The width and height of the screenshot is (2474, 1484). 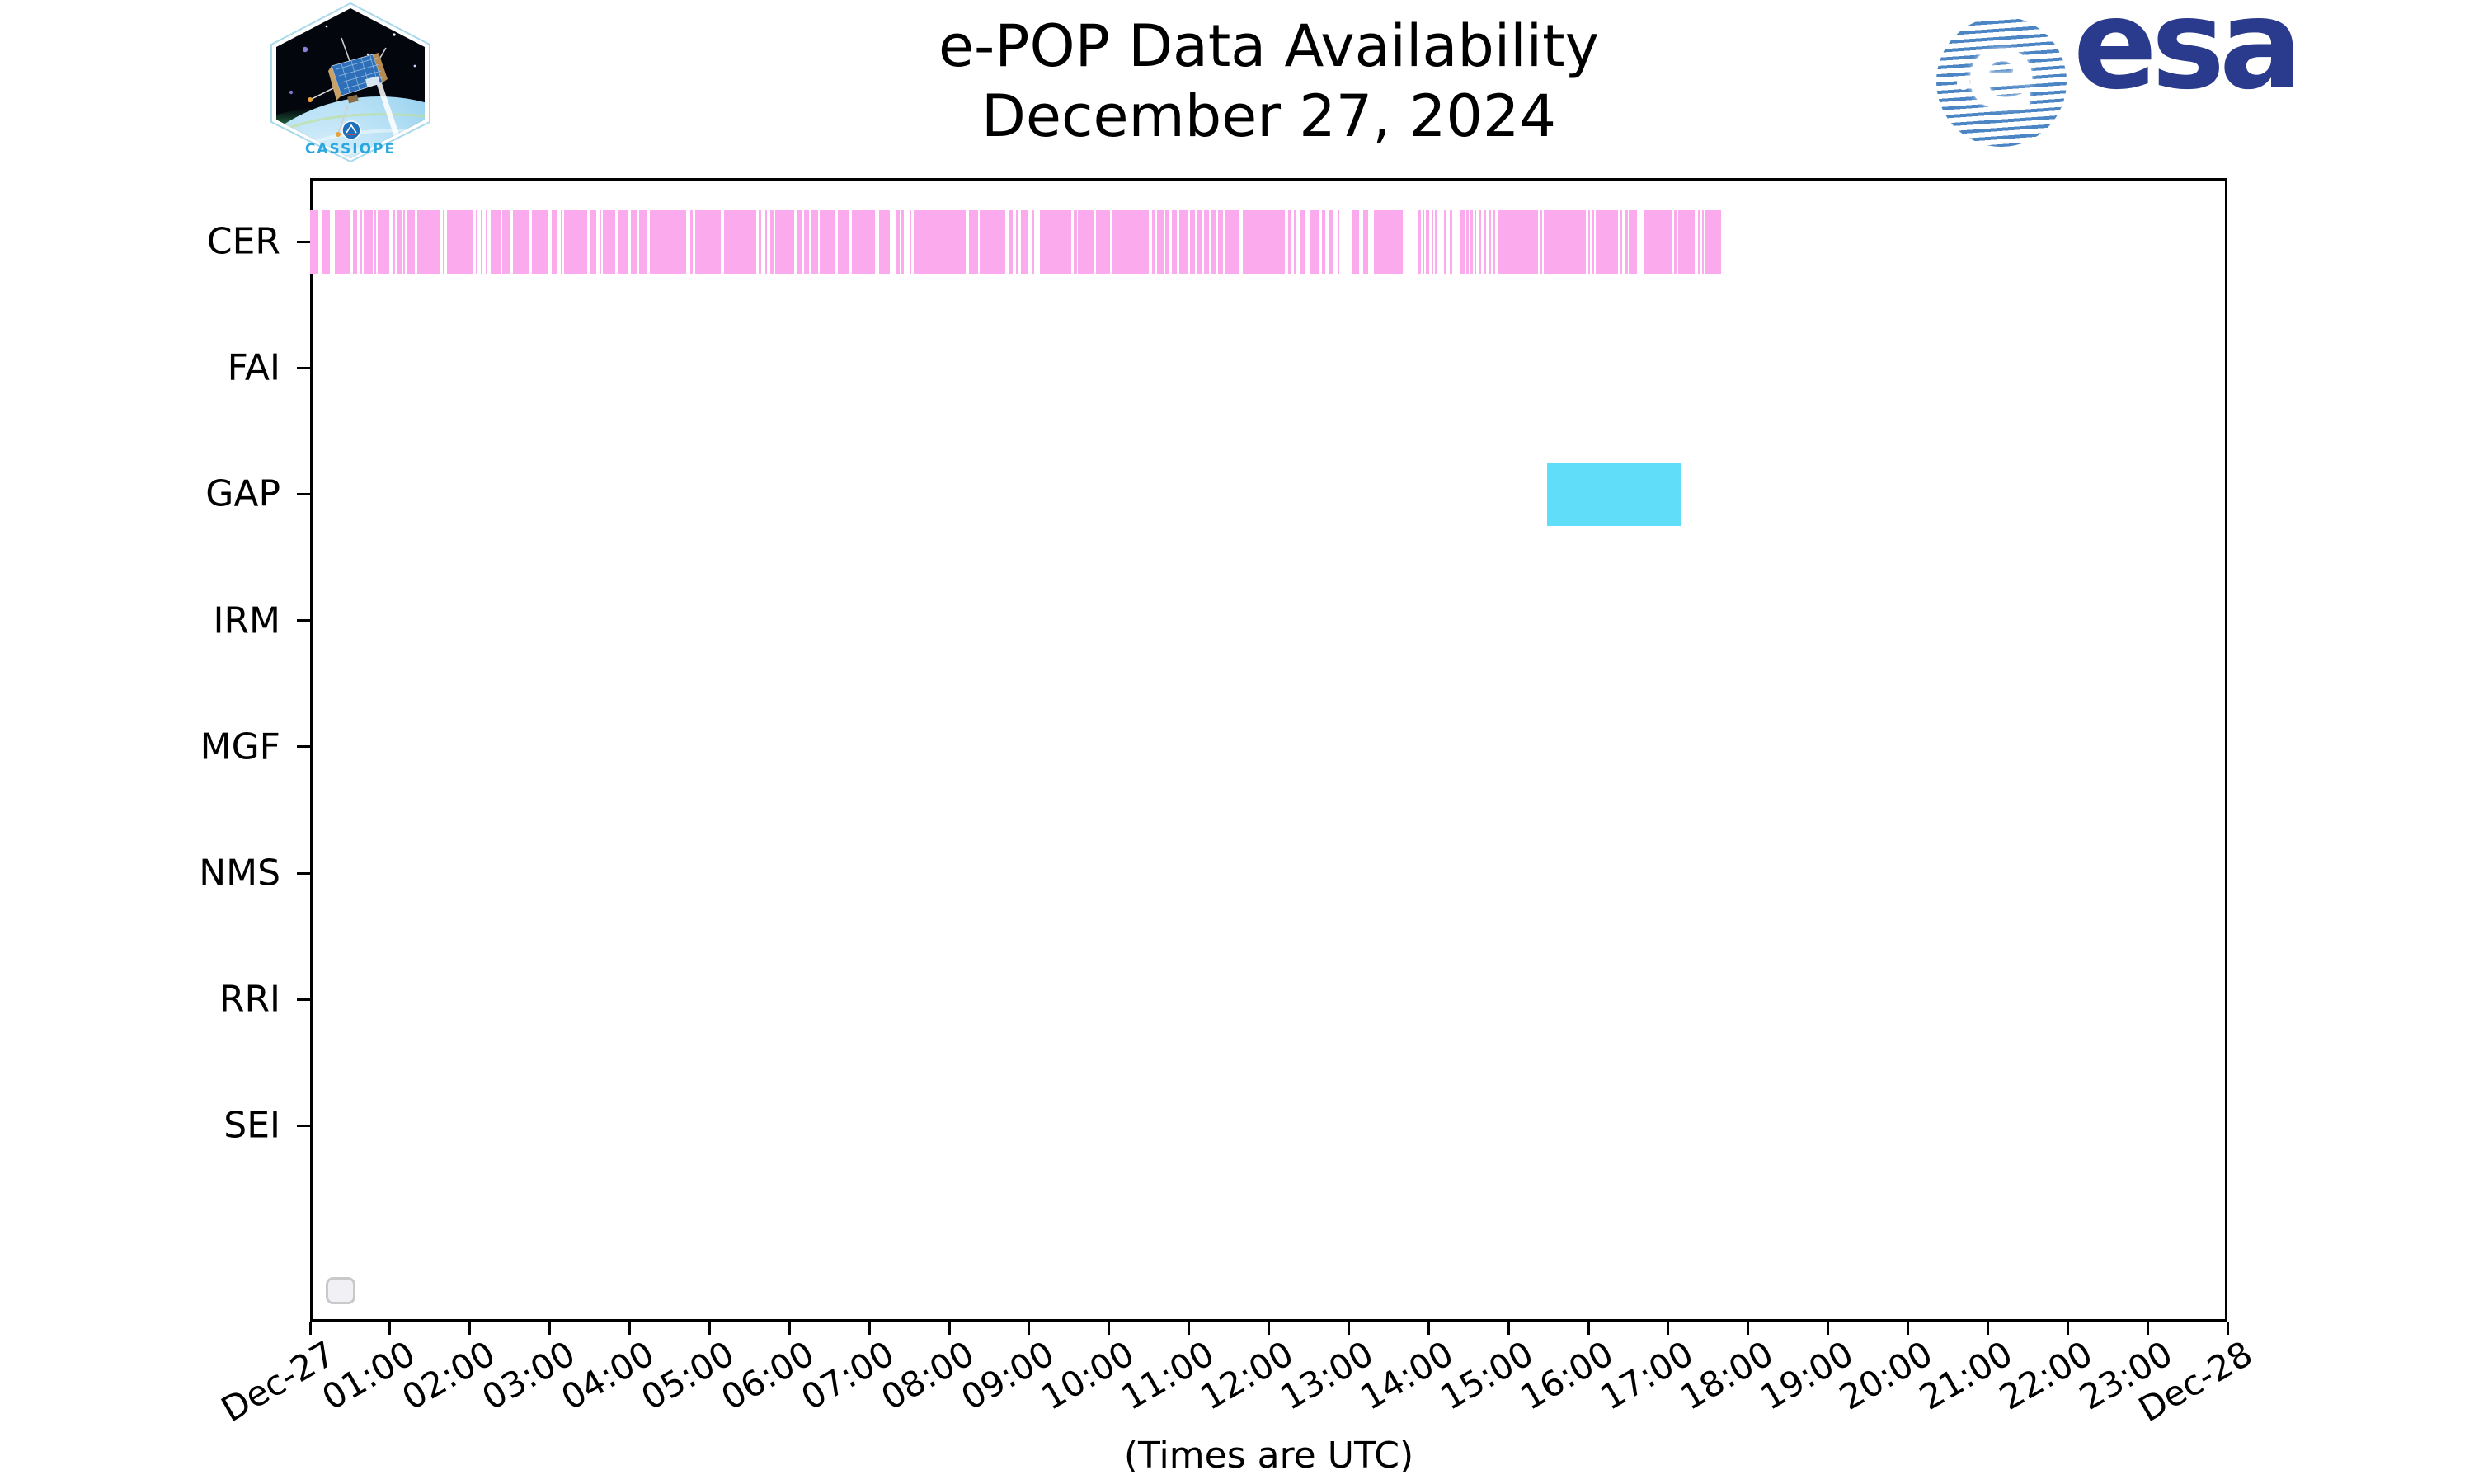 I want to click on y-tick-label-fai: FAI, so click(x=253, y=367).